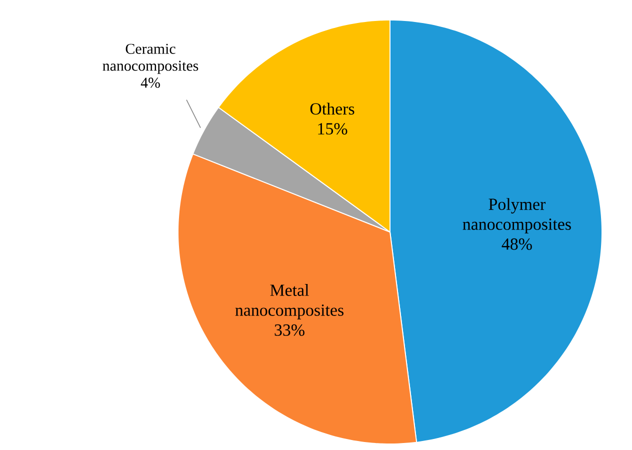 The height and width of the screenshot is (450, 632). I want to click on slice-label: Others, so click(332, 108).